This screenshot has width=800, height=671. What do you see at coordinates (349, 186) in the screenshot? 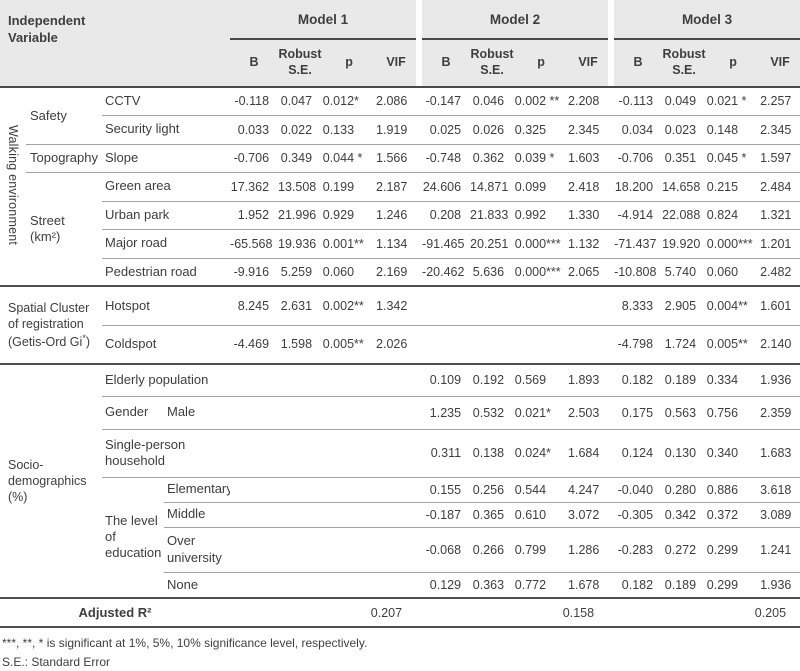
I see `value-cell: 0.199` at bounding box center [349, 186].